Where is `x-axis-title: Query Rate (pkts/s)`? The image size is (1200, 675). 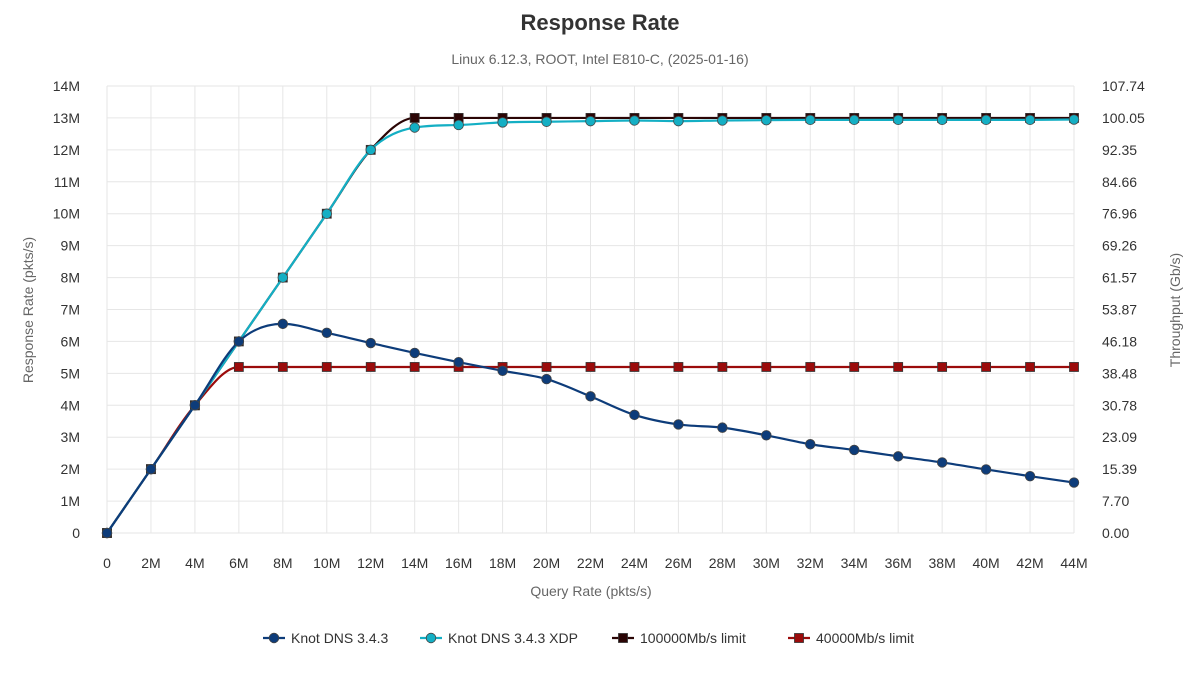
x-axis-title: Query Rate (pkts/s) is located at coordinates (590, 591).